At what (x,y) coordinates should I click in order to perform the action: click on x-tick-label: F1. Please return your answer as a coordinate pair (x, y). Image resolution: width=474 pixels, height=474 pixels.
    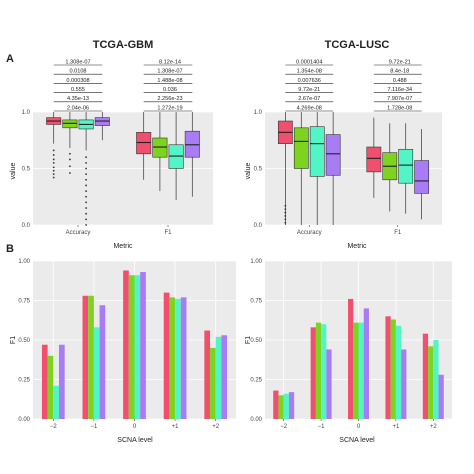
    Looking at the image, I should click on (398, 233).